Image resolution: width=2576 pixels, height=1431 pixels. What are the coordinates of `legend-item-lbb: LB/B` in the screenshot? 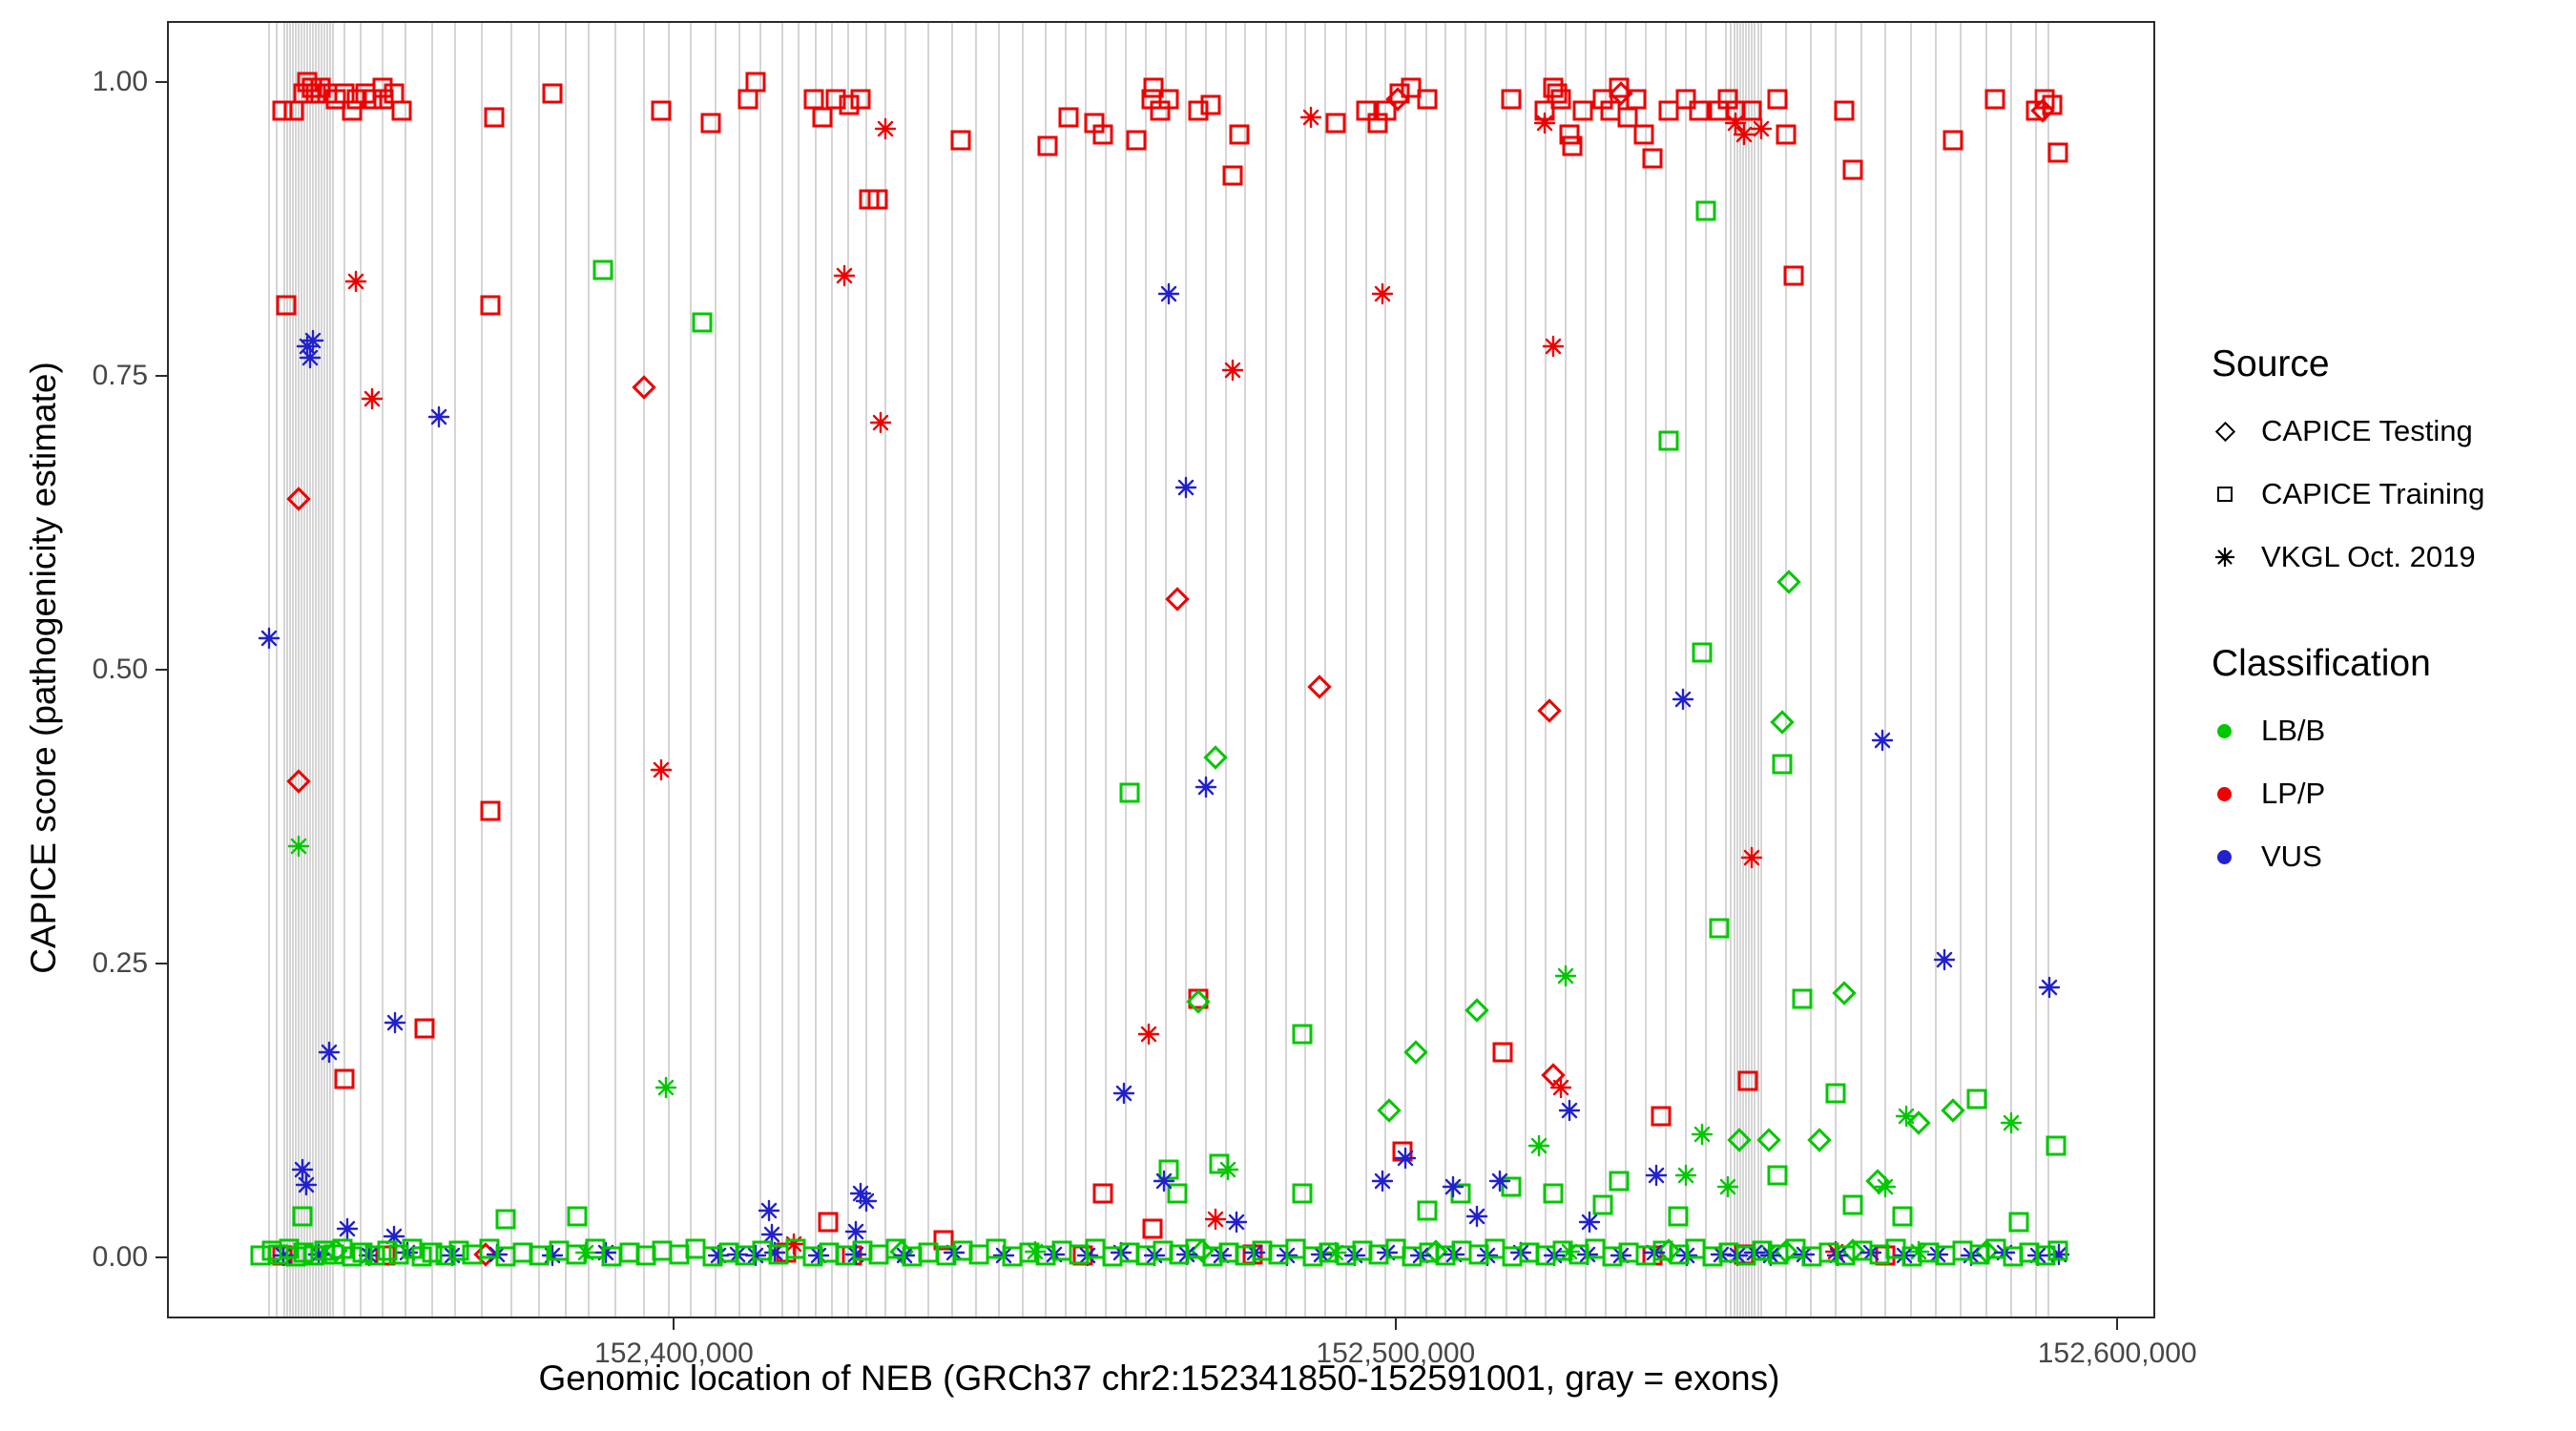 It's located at (2388, 731).